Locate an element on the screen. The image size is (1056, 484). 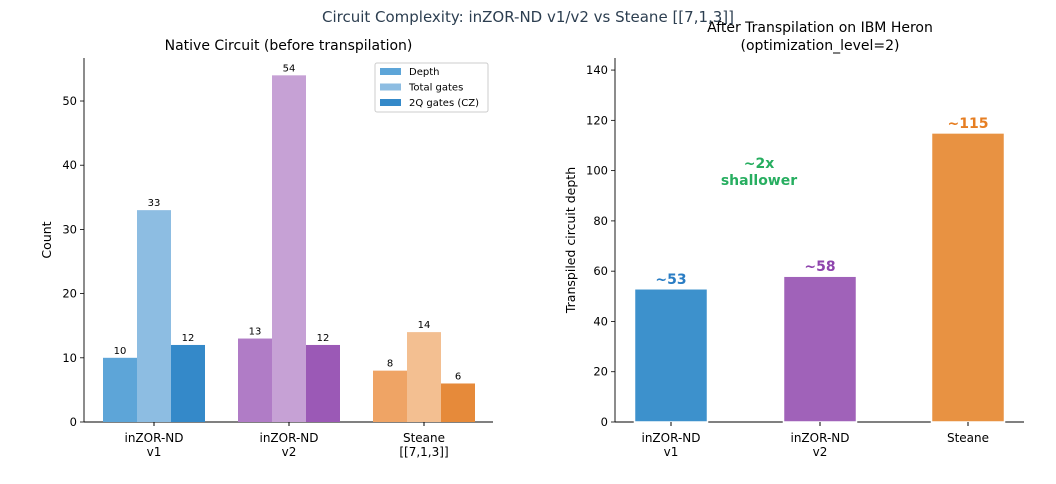
right-y-tick-label: 120 is located at coordinates (597, 120).